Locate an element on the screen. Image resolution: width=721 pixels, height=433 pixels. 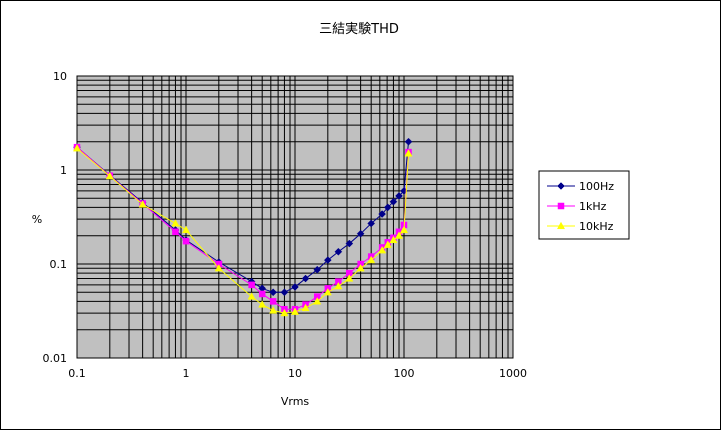
legend-label: 100Hz is located at coordinates (596, 186).